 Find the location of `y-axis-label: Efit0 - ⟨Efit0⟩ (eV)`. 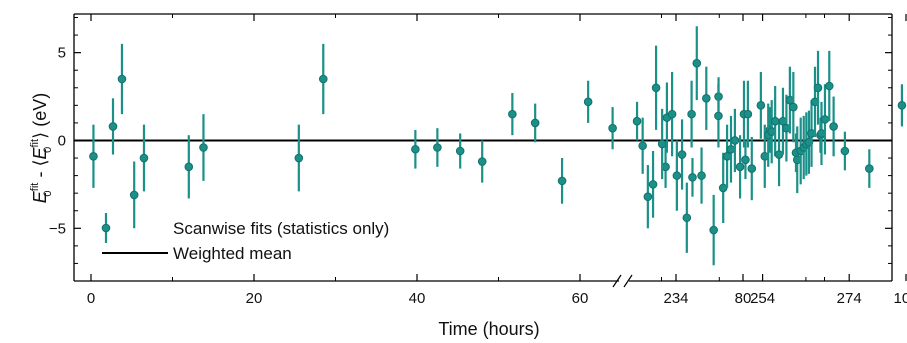

y-axis-label: Efit0 - ⟨Efit0⟩ (eV) is located at coordinates (41, 148).